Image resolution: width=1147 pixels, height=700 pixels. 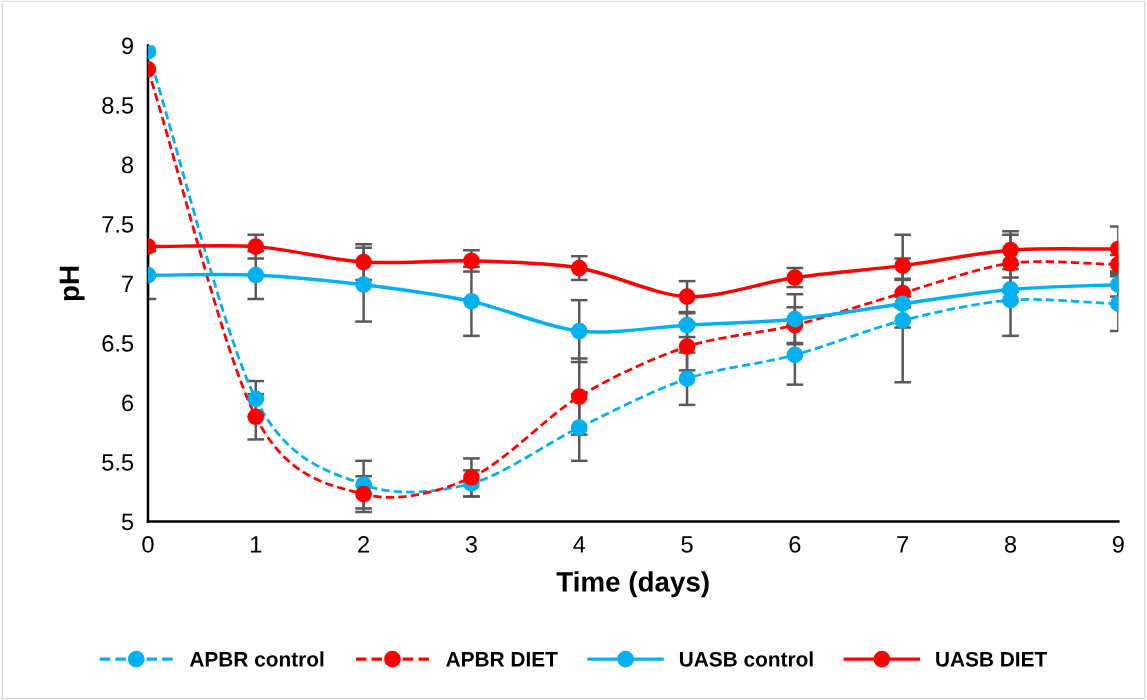 What do you see at coordinates (746, 659) in the screenshot?
I see `legend-label: UASB control` at bounding box center [746, 659].